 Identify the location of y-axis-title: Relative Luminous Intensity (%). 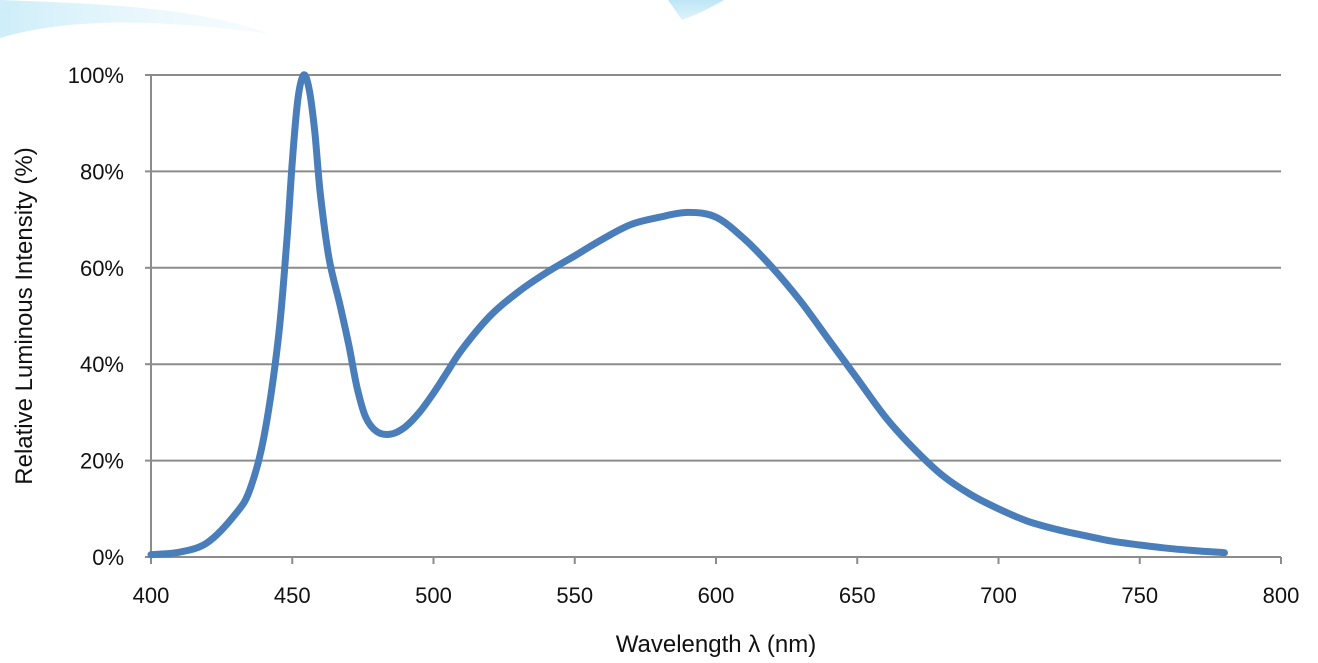
(24, 315).